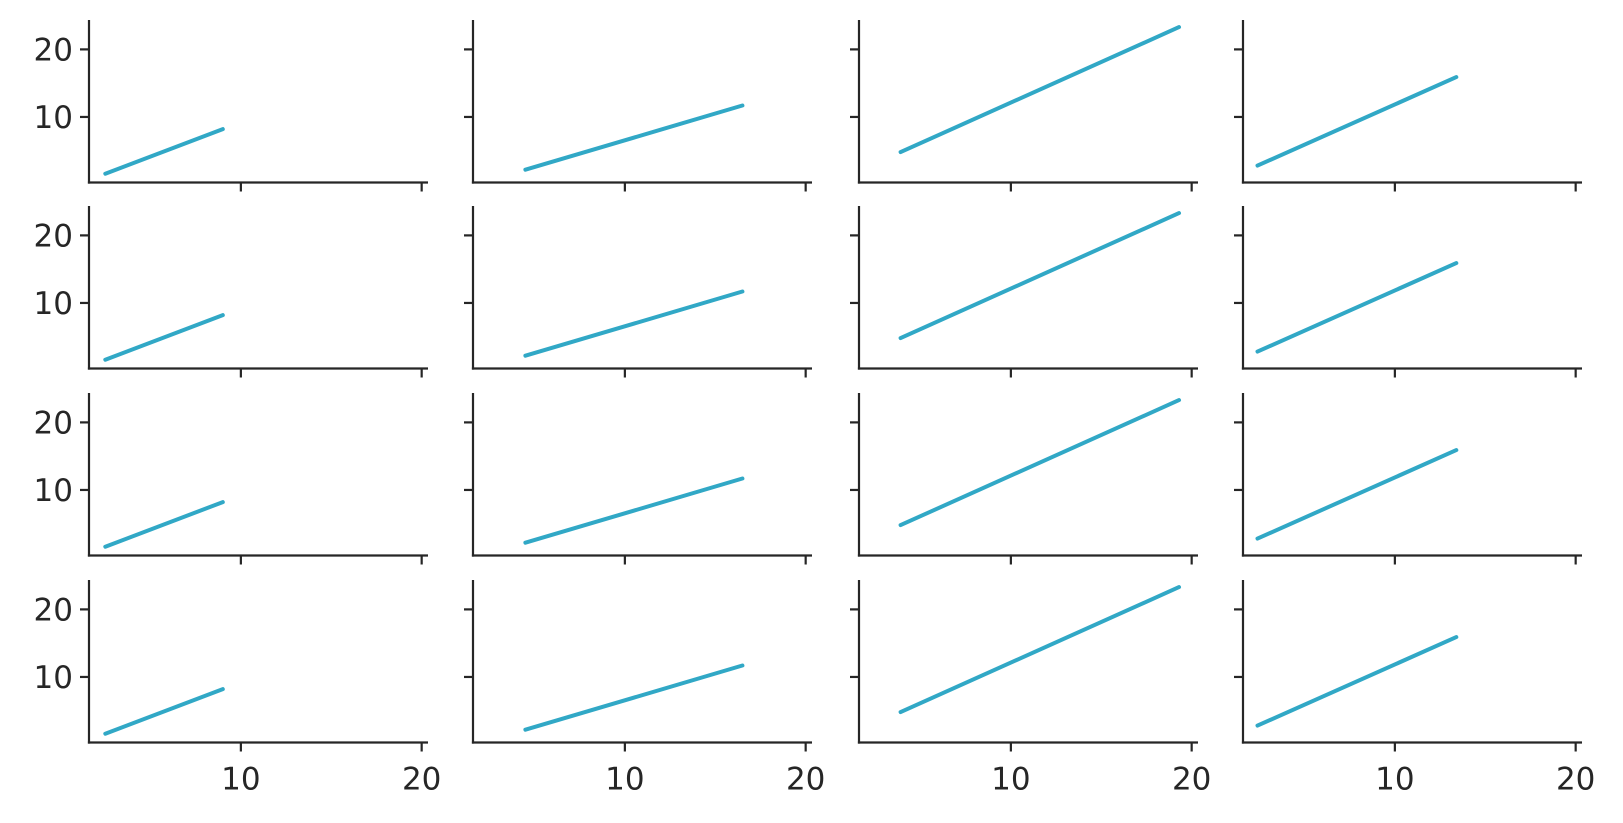  I want to click on subplot-r1c3, so click(1024, 106).